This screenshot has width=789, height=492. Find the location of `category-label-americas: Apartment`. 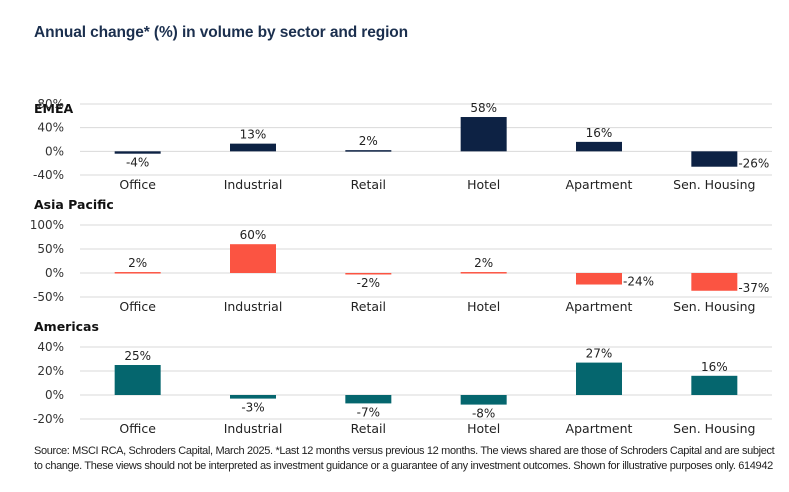

category-label-americas: Apartment is located at coordinates (599, 428).